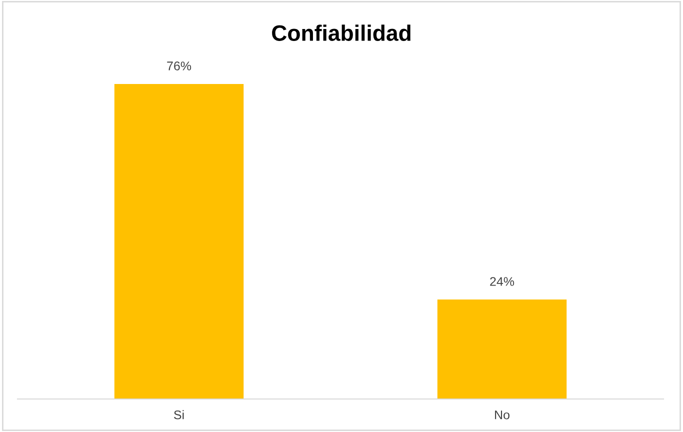  I want to click on x-tick-label: No, so click(502, 415).